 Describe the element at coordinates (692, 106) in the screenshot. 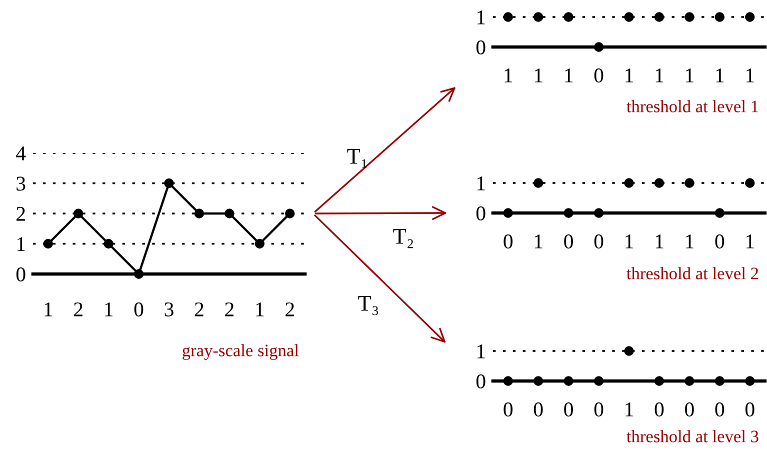

I see `text: threshold at level 1` at that location.